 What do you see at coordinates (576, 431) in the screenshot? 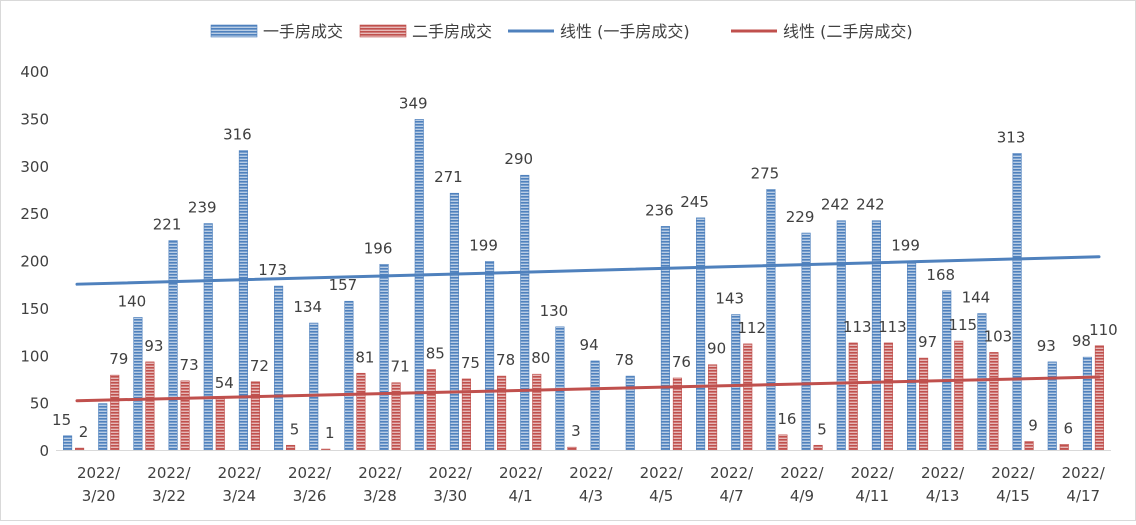
I see `data-label: 3` at bounding box center [576, 431].